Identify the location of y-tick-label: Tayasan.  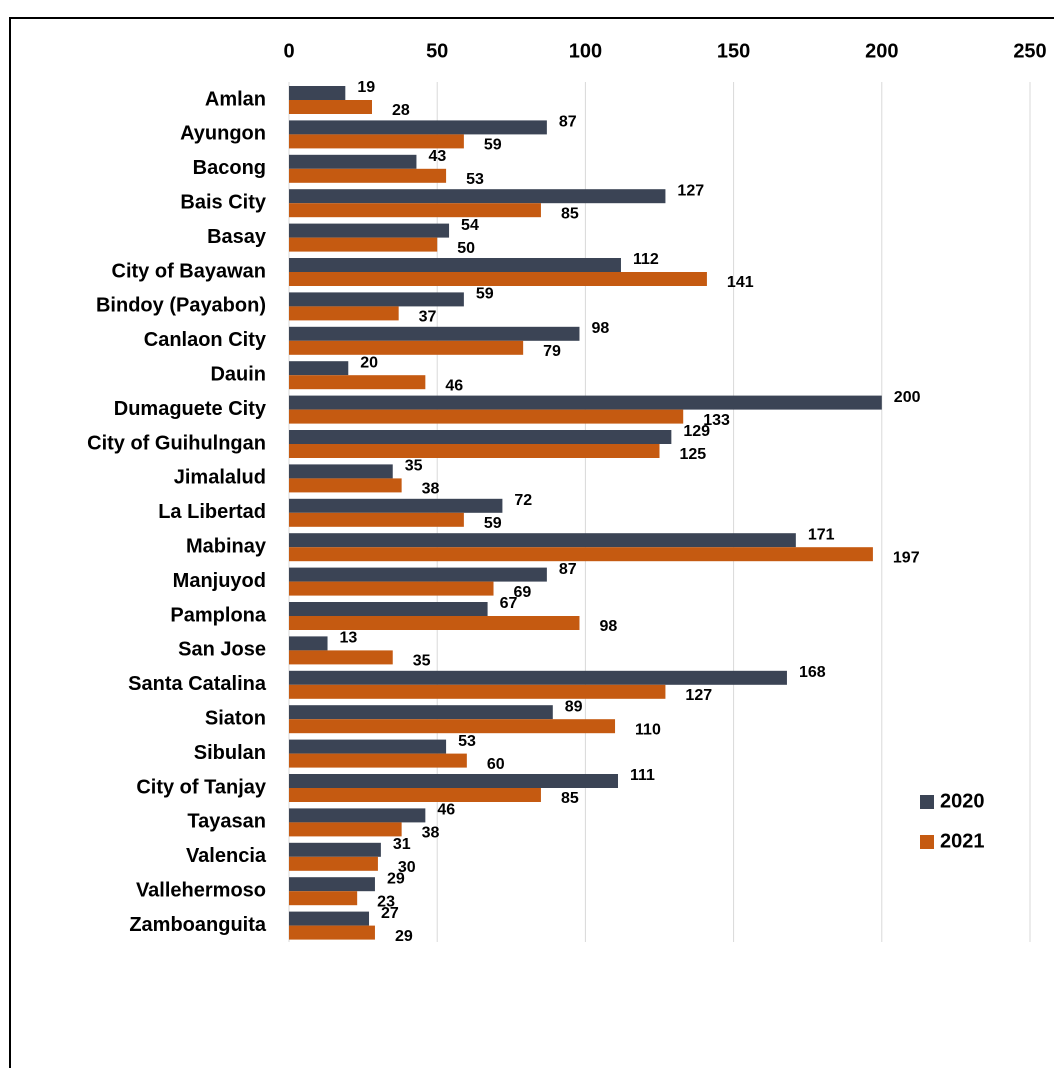
(226, 822).